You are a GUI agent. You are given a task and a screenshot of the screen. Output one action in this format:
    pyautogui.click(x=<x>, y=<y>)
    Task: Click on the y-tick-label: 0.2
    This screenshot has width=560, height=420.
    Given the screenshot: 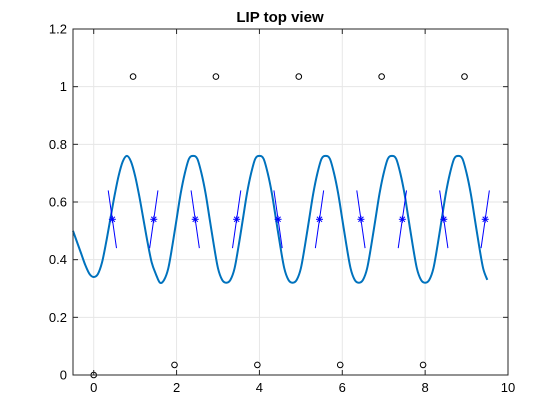 What is the action you would take?
    pyautogui.click(x=58, y=317)
    